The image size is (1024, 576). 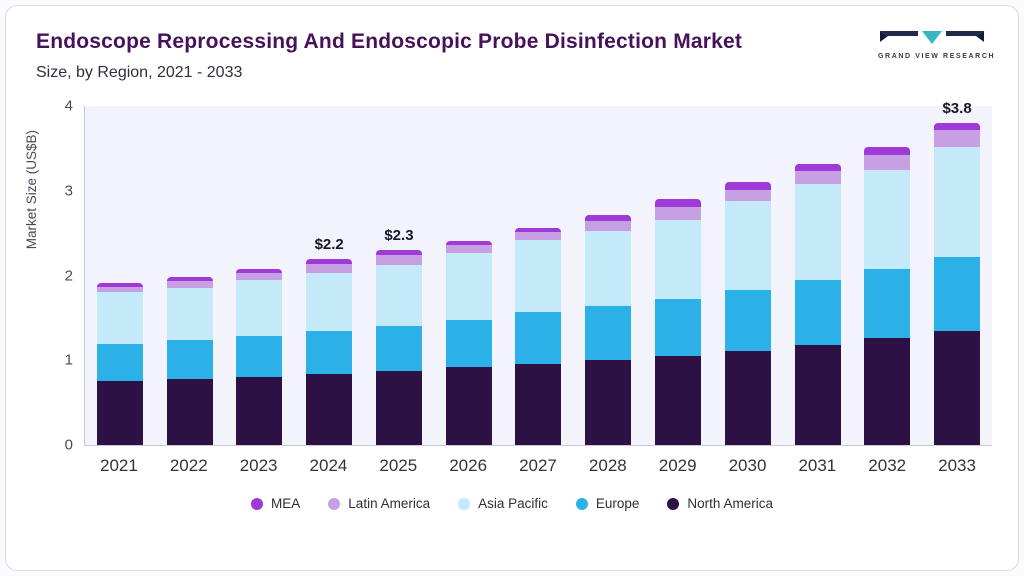 I want to click on bar-2027, so click(x=539, y=275).